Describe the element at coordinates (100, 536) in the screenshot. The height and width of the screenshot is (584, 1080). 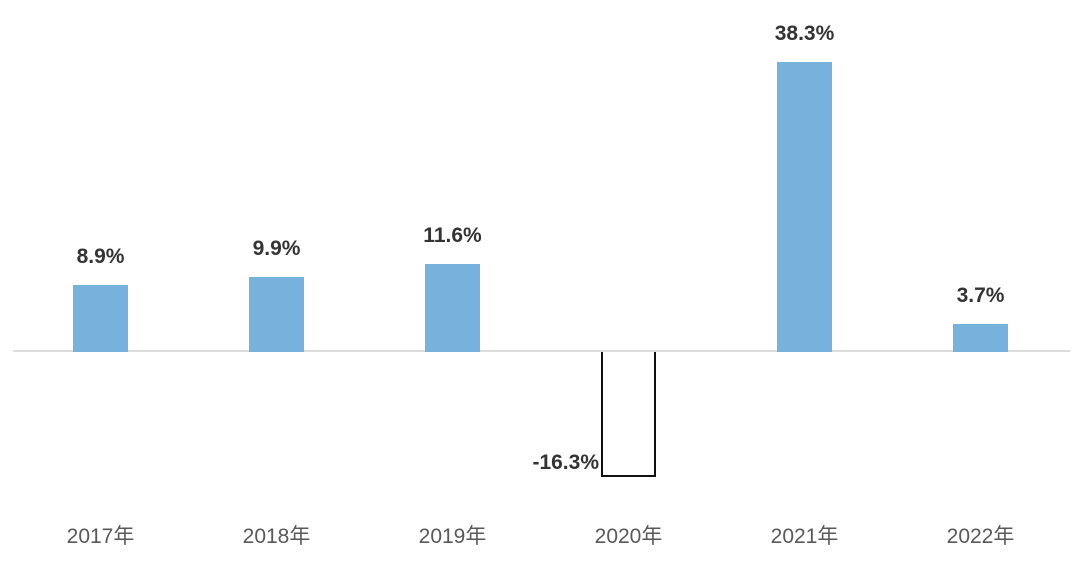
I see `x-tick-2017年: 2017年` at that location.